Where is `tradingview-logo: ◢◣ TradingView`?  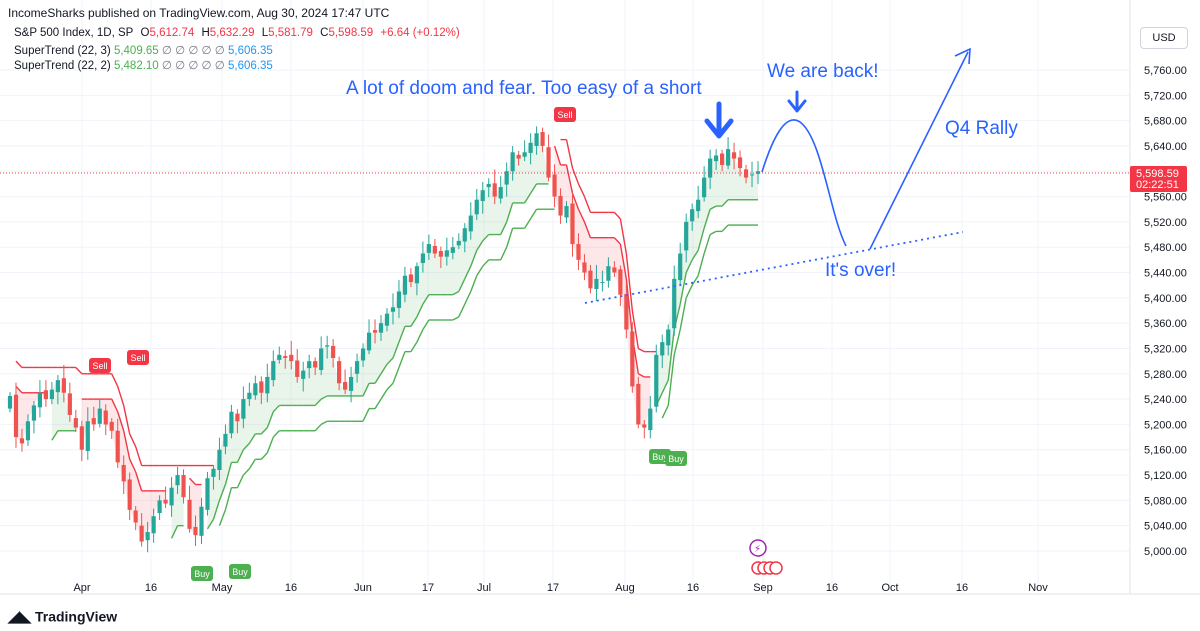
tradingview-logo: ◢◣ TradingView is located at coordinates (62, 616).